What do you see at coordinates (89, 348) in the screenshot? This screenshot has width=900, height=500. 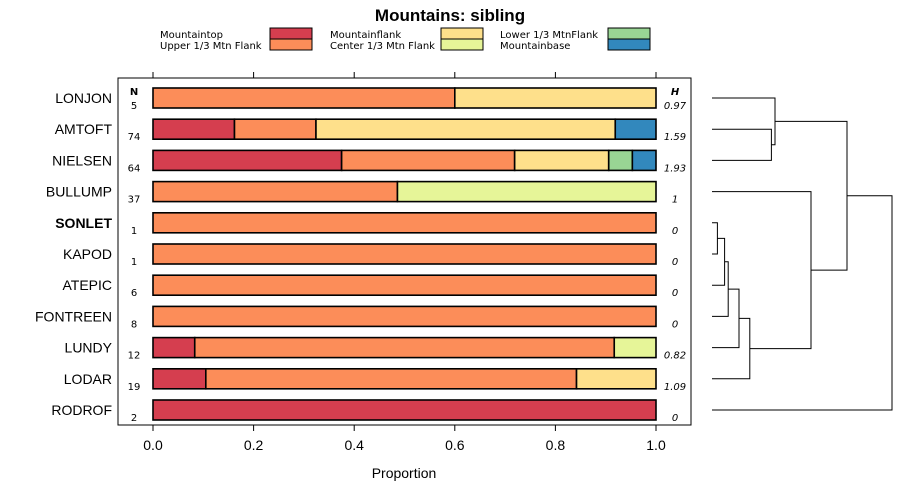 I see `row-label-lundy: LUNDY` at bounding box center [89, 348].